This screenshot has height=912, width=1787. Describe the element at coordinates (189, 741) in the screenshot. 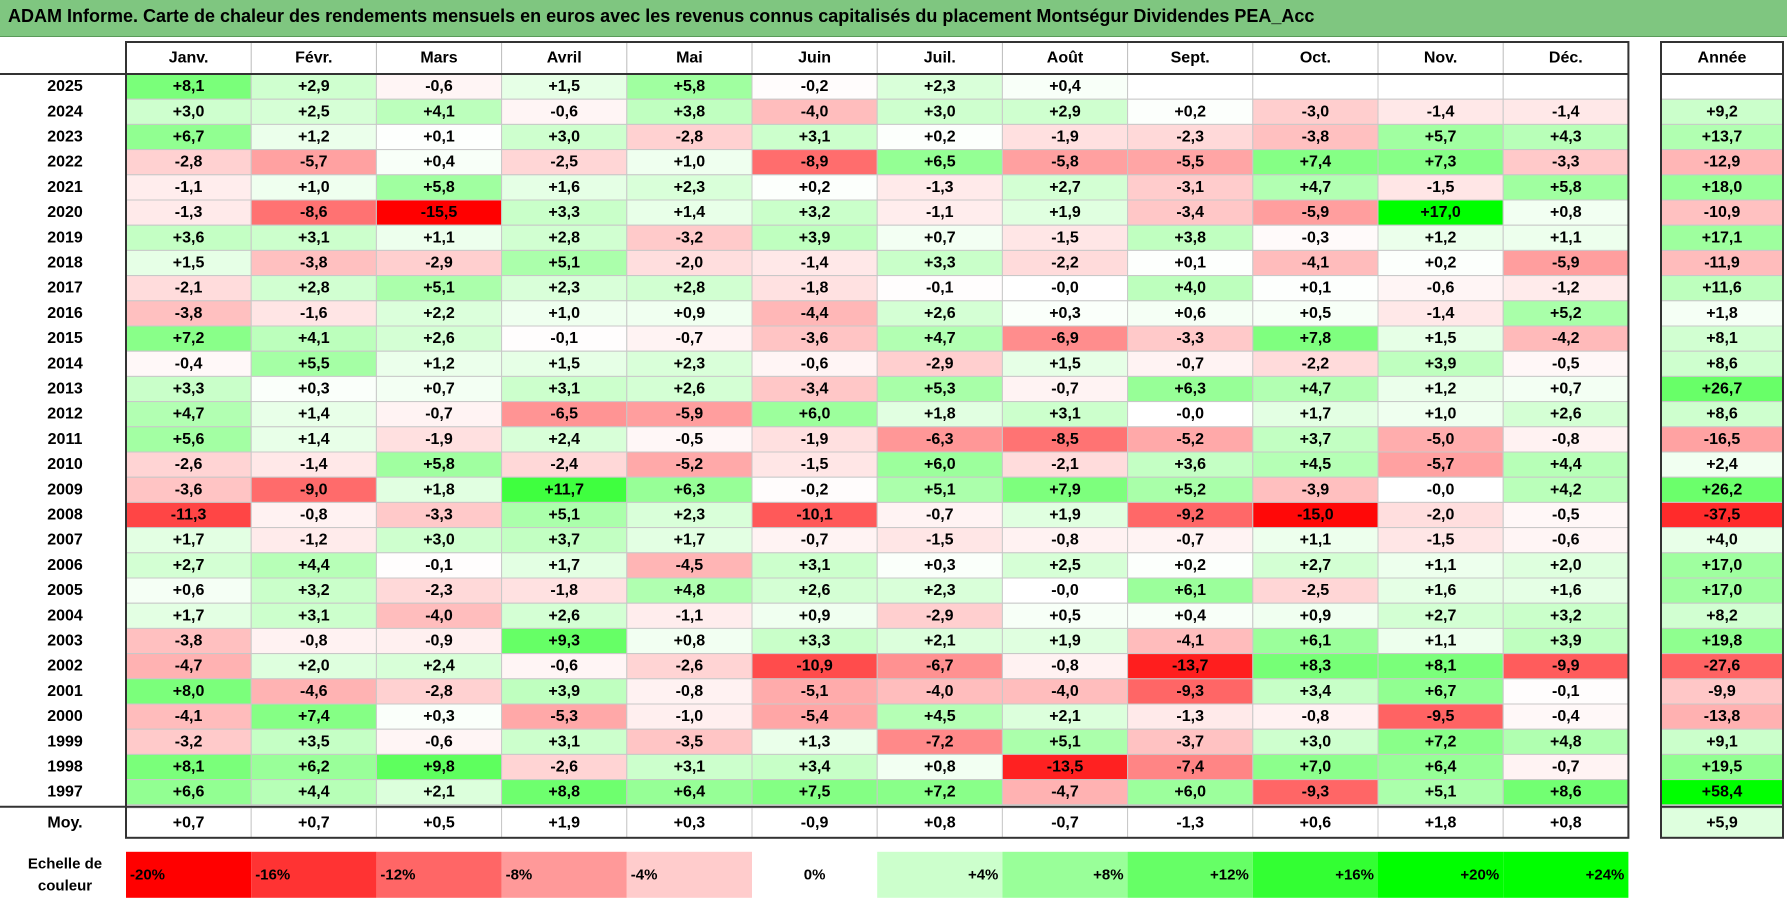

I see `cell-value: -3,2` at that location.